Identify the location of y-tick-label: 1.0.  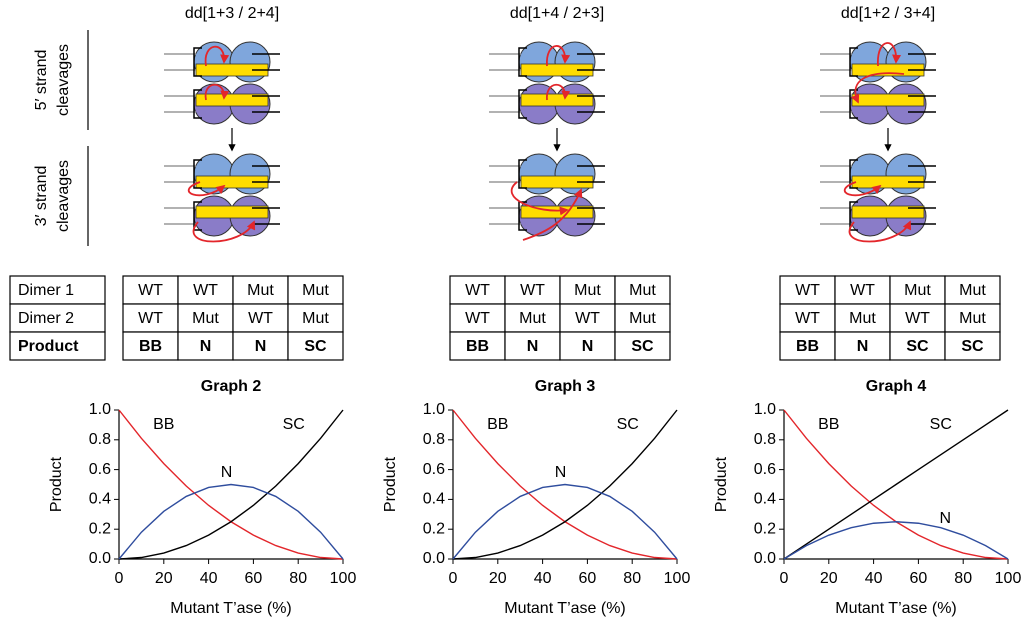
(434, 409).